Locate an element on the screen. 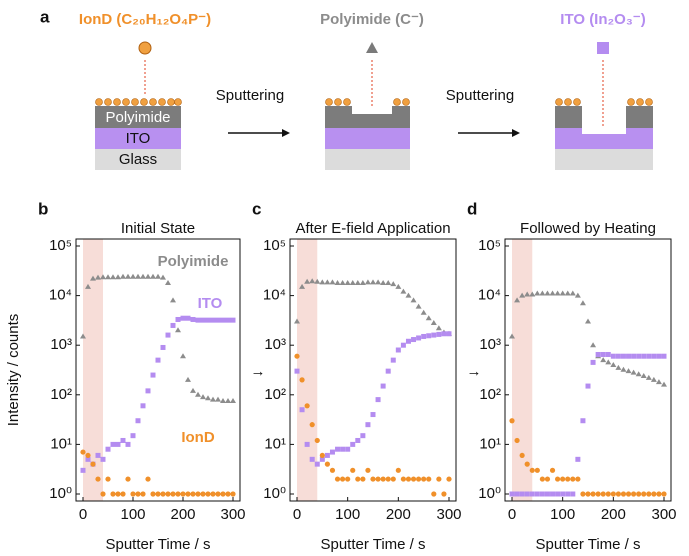  y-tick-label: 10² is located at coordinates (490, 394).